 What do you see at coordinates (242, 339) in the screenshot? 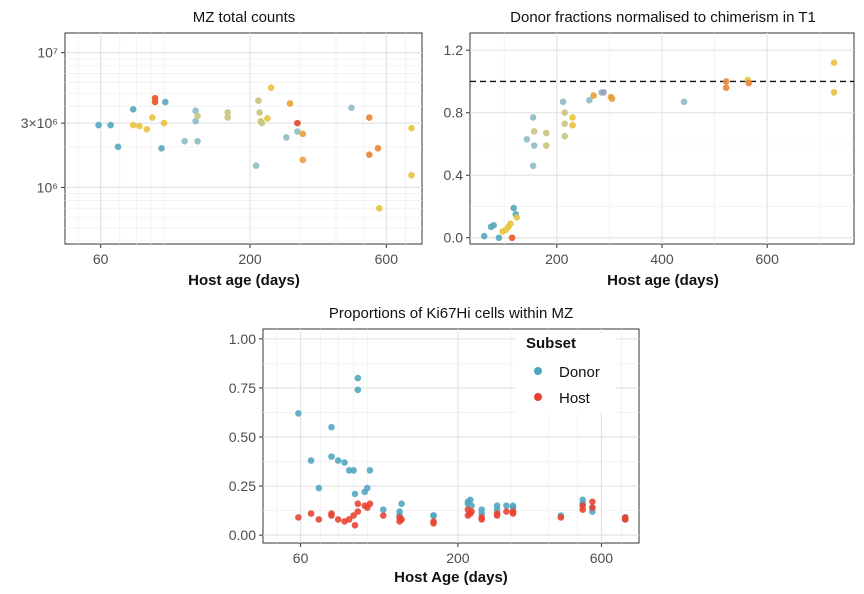
I see `ki67-y-tick-label: 1.00` at bounding box center [242, 339].